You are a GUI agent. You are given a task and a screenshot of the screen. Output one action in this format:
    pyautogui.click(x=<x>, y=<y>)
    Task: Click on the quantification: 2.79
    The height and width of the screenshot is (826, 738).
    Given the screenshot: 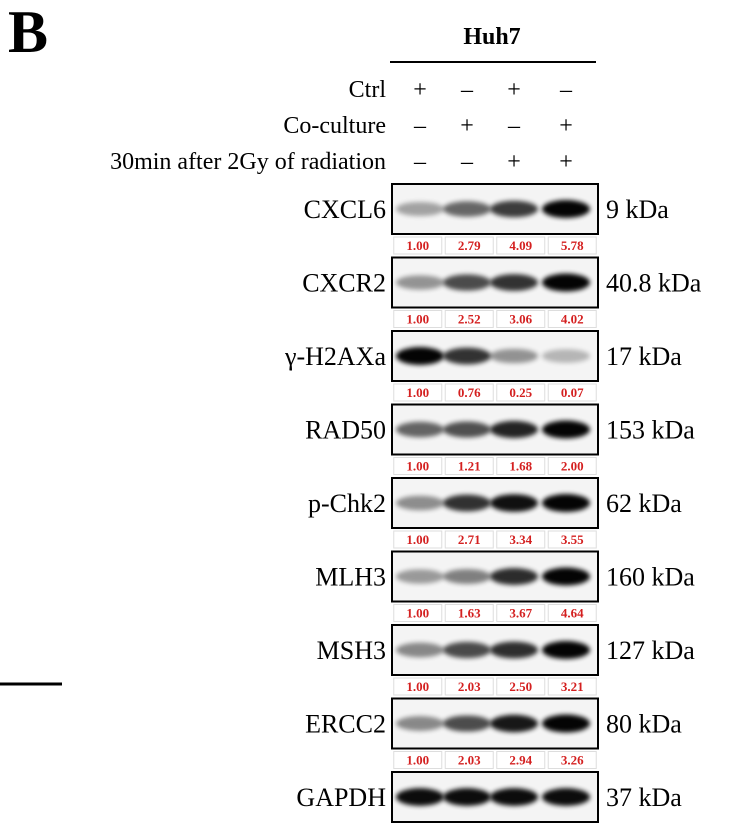 What is the action you would take?
    pyautogui.click(x=469, y=245)
    